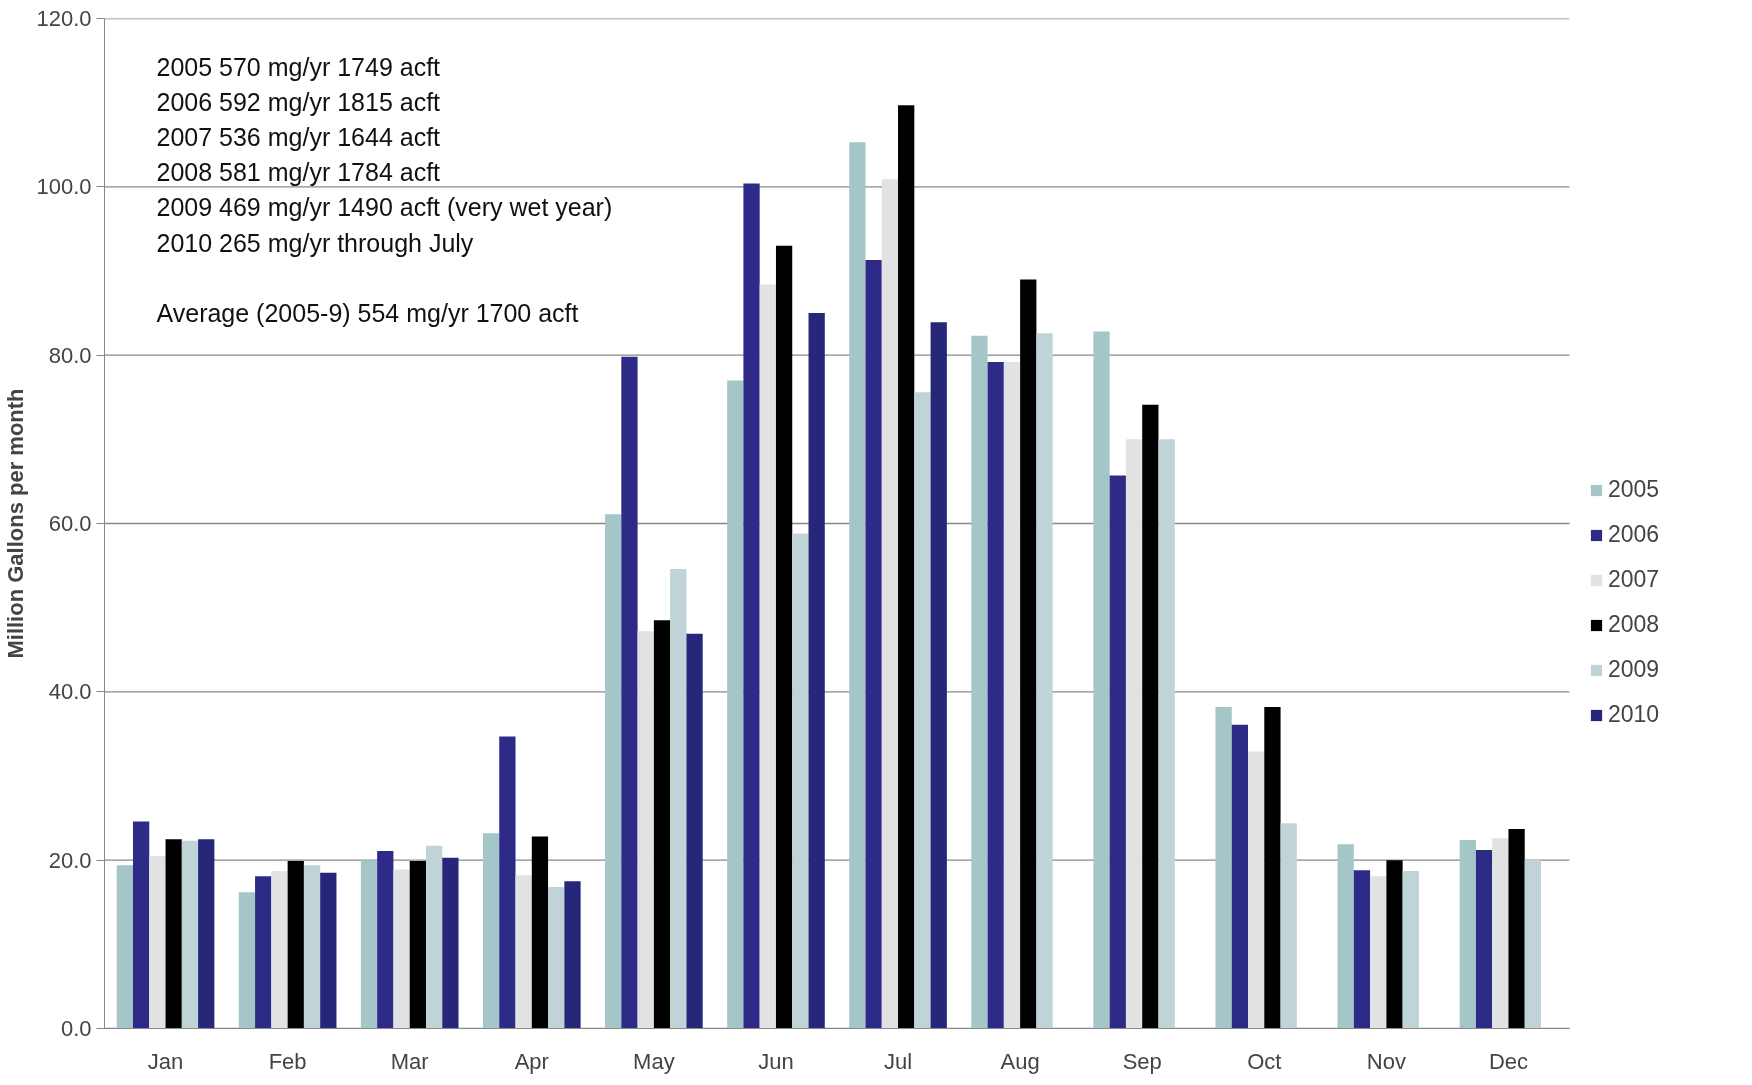 This screenshot has height=1085, width=1752. I want to click on x-tick-label: Mar, so click(409, 1061).